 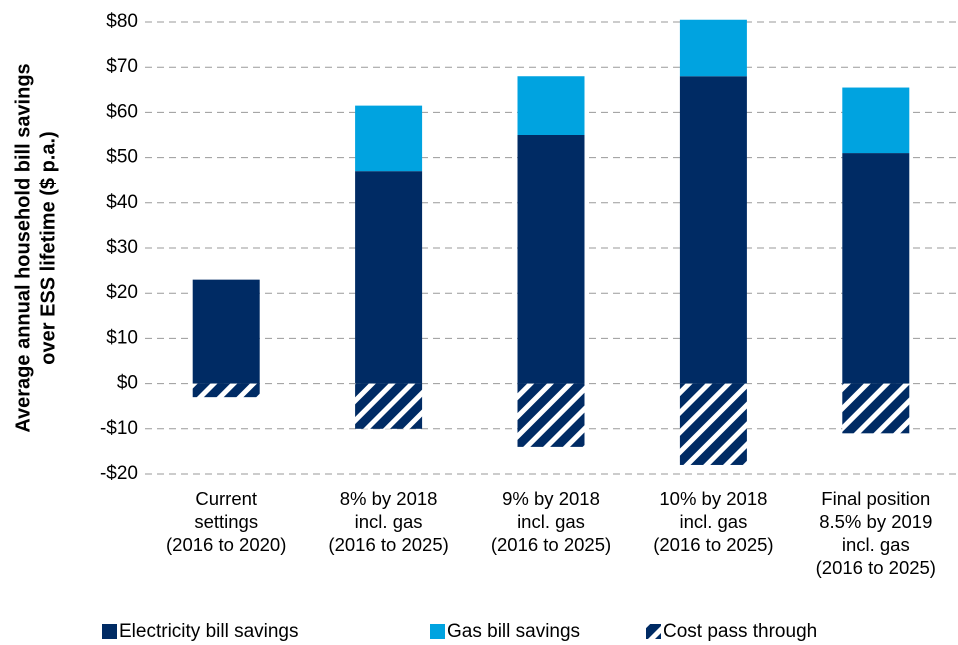 I want to click on x-tick-label: Current settings (2016 to 2020), so click(x=226, y=521).